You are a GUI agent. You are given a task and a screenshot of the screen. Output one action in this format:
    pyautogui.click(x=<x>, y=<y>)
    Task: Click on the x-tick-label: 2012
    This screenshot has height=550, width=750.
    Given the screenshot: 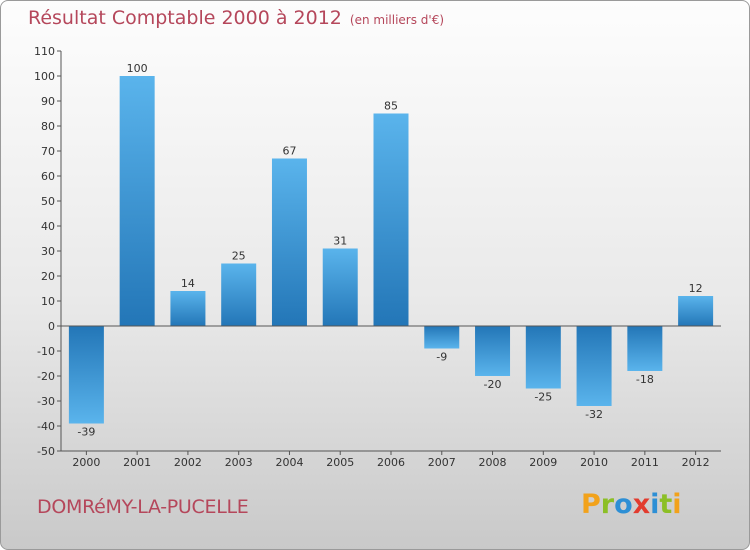 What is the action you would take?
    pyautogui.click(x=696, y=462)
    